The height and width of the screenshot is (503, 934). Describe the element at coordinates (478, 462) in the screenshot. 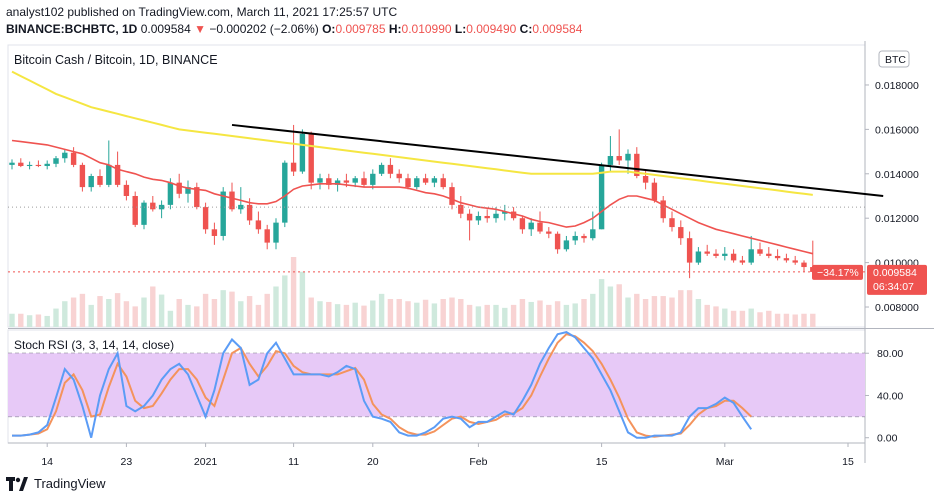

I see `time-tick-label-5: Feb` at that location.